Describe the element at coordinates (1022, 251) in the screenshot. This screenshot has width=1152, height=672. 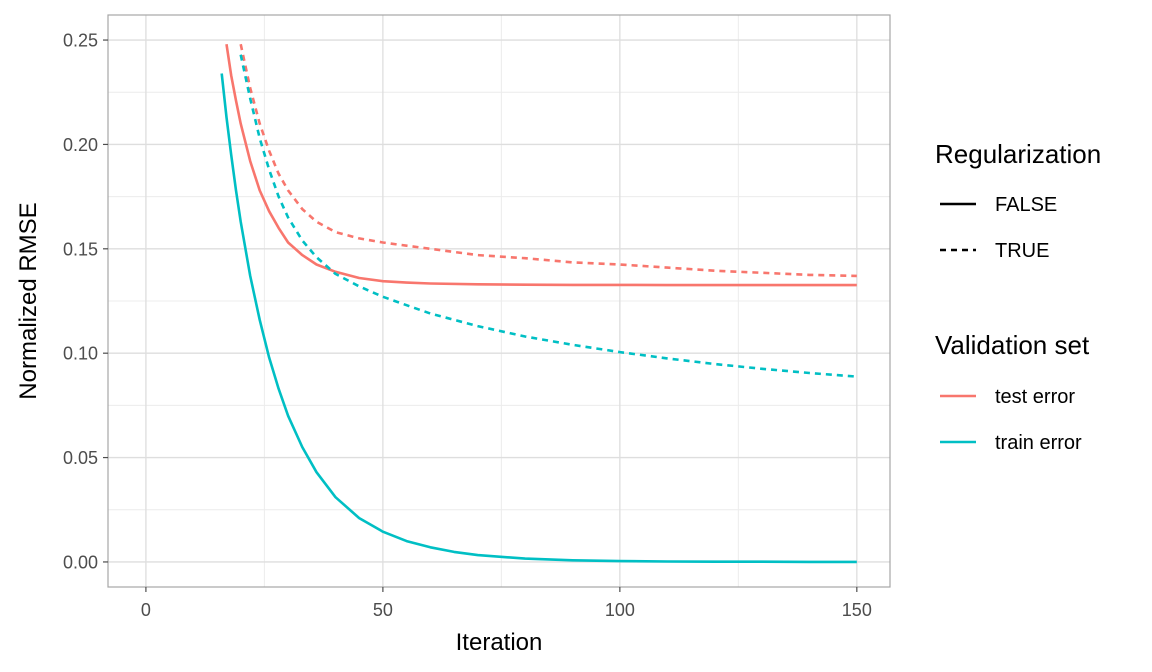
I see `legend-label-true: TRUE` at that location.